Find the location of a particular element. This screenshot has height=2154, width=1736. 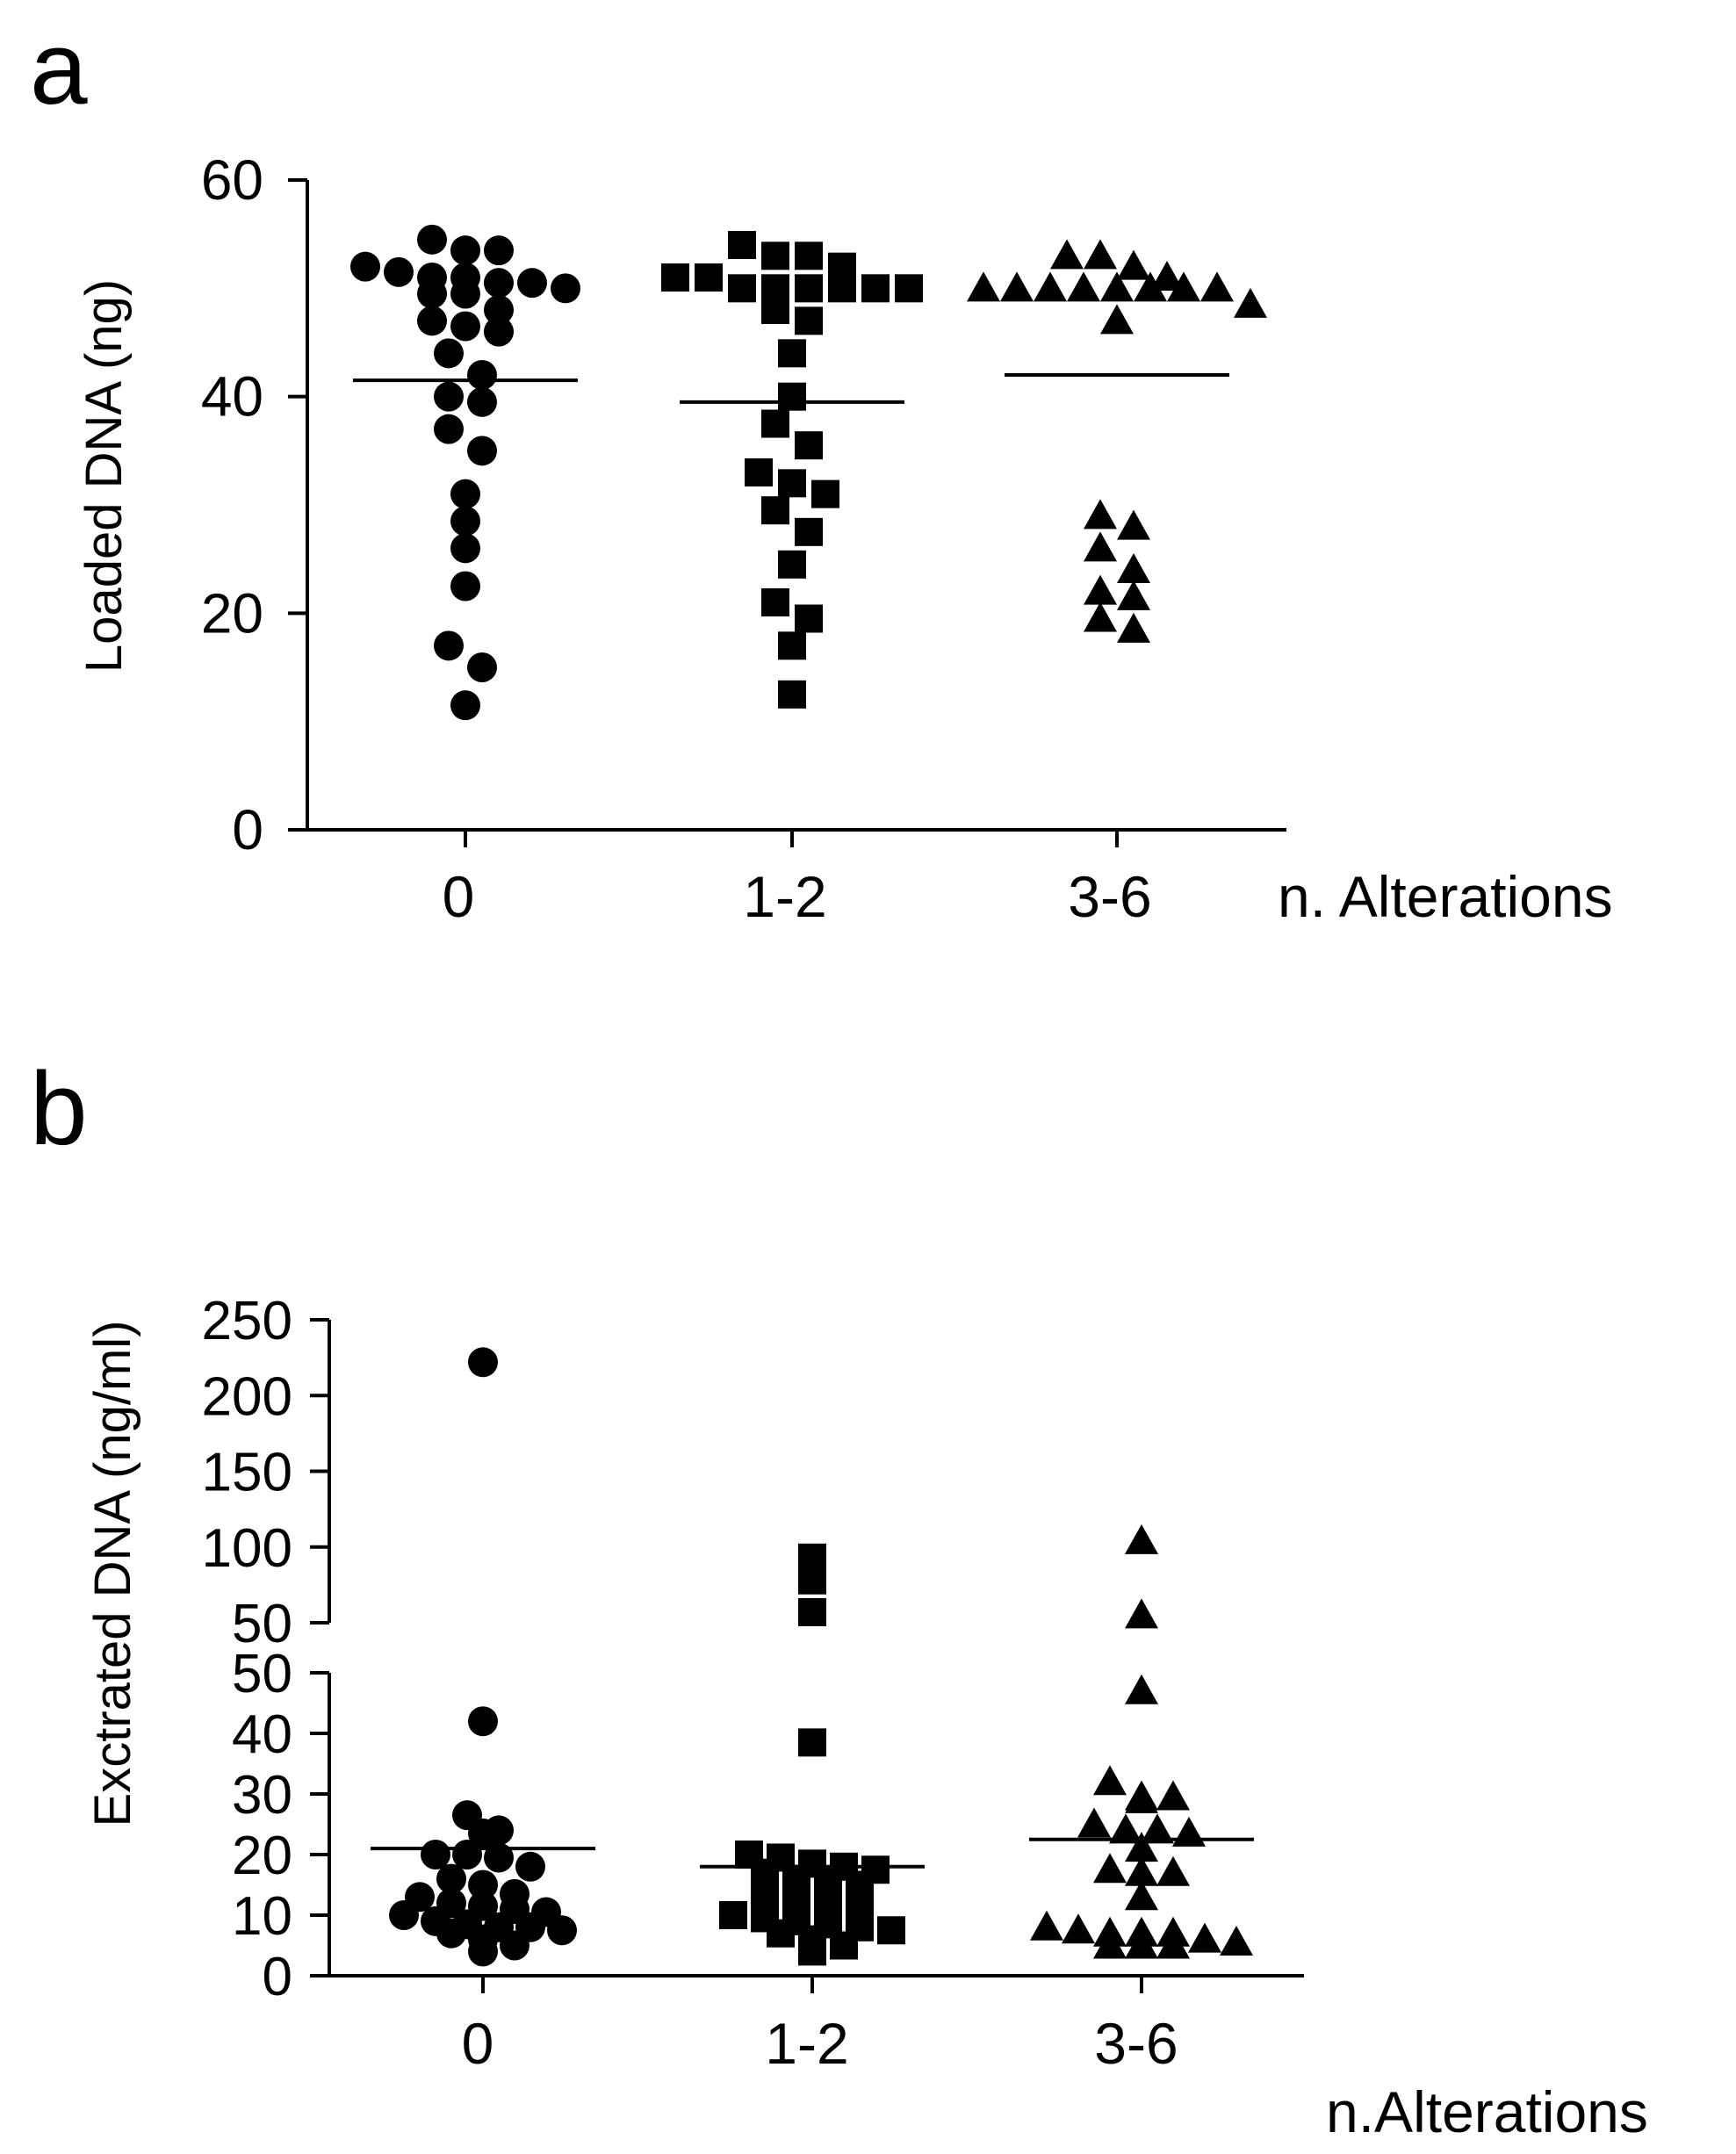

panel-a-y-tick-label: 40 is located at coordinates (232, 397).